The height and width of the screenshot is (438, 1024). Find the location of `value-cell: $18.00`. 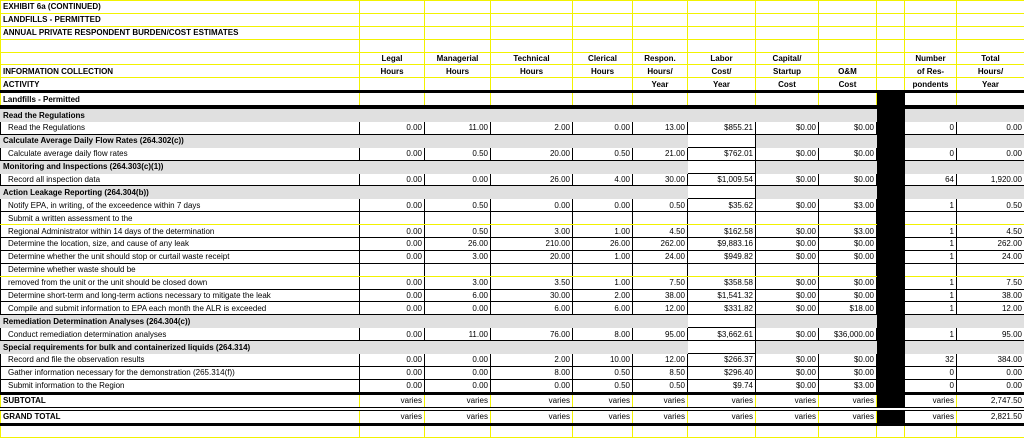

value-cell: $18.00 is located at coordinates (848, 308).